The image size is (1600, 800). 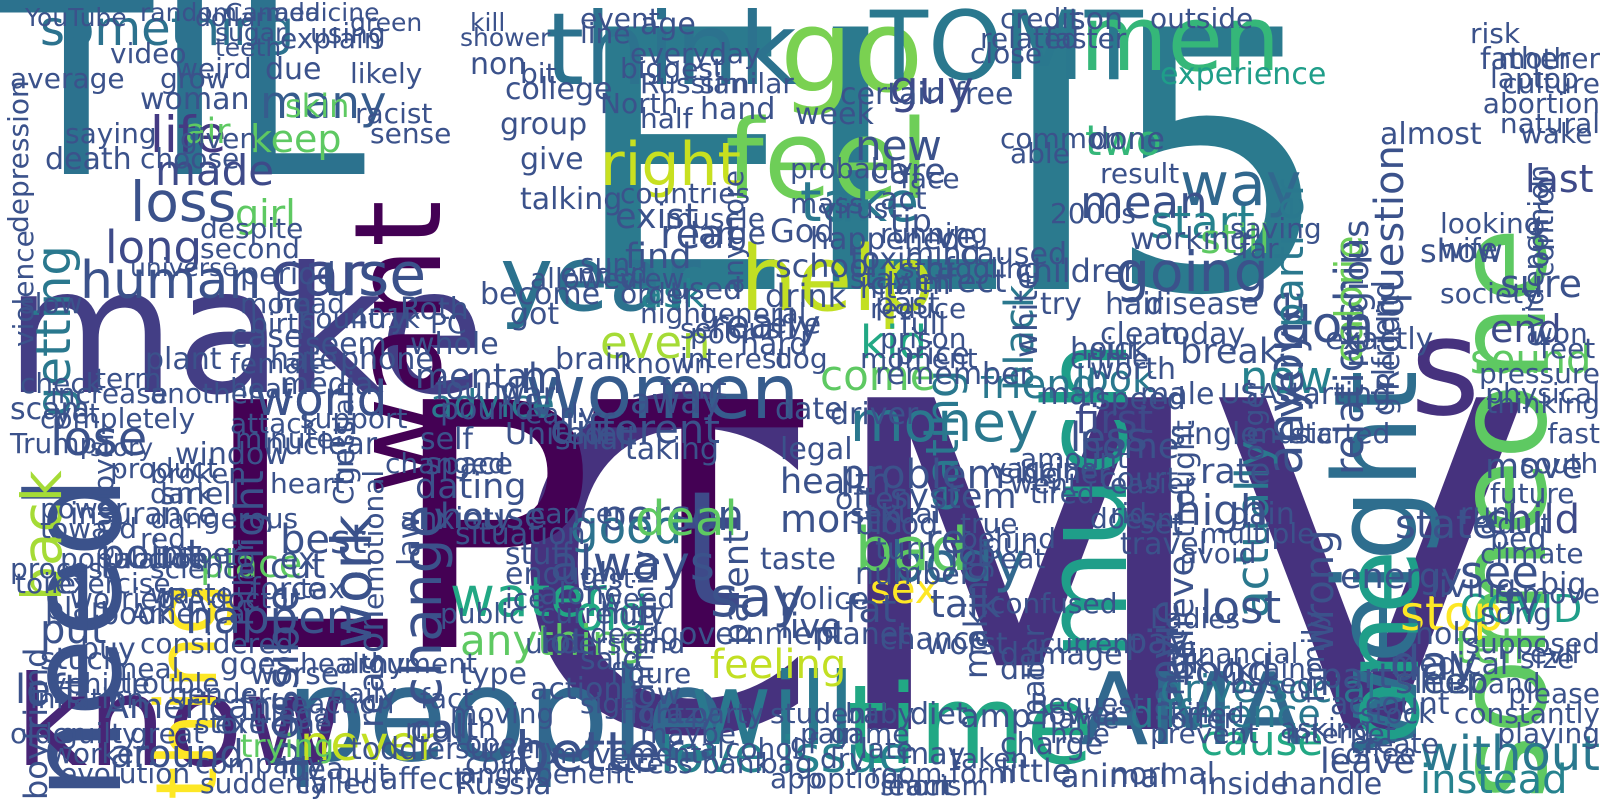 I want to click on word-based: based, so click(x=1272, y=683).